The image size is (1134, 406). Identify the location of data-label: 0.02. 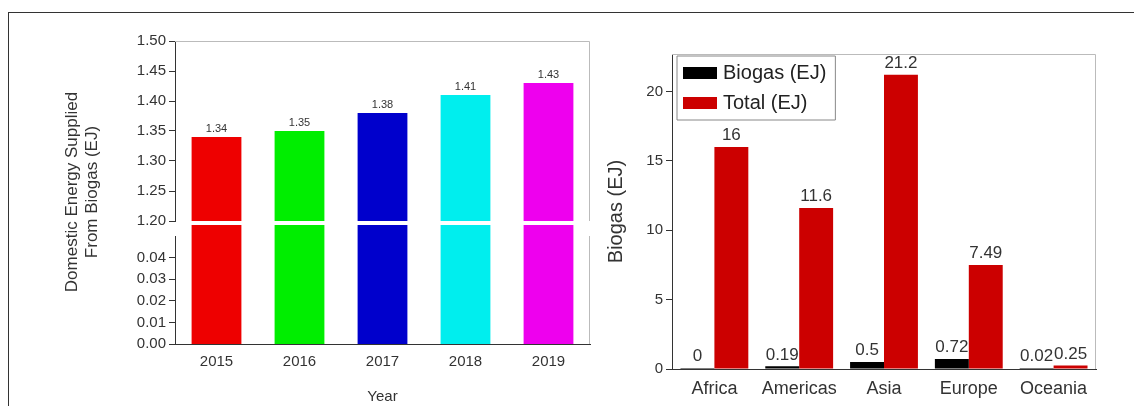
(1037, 356).